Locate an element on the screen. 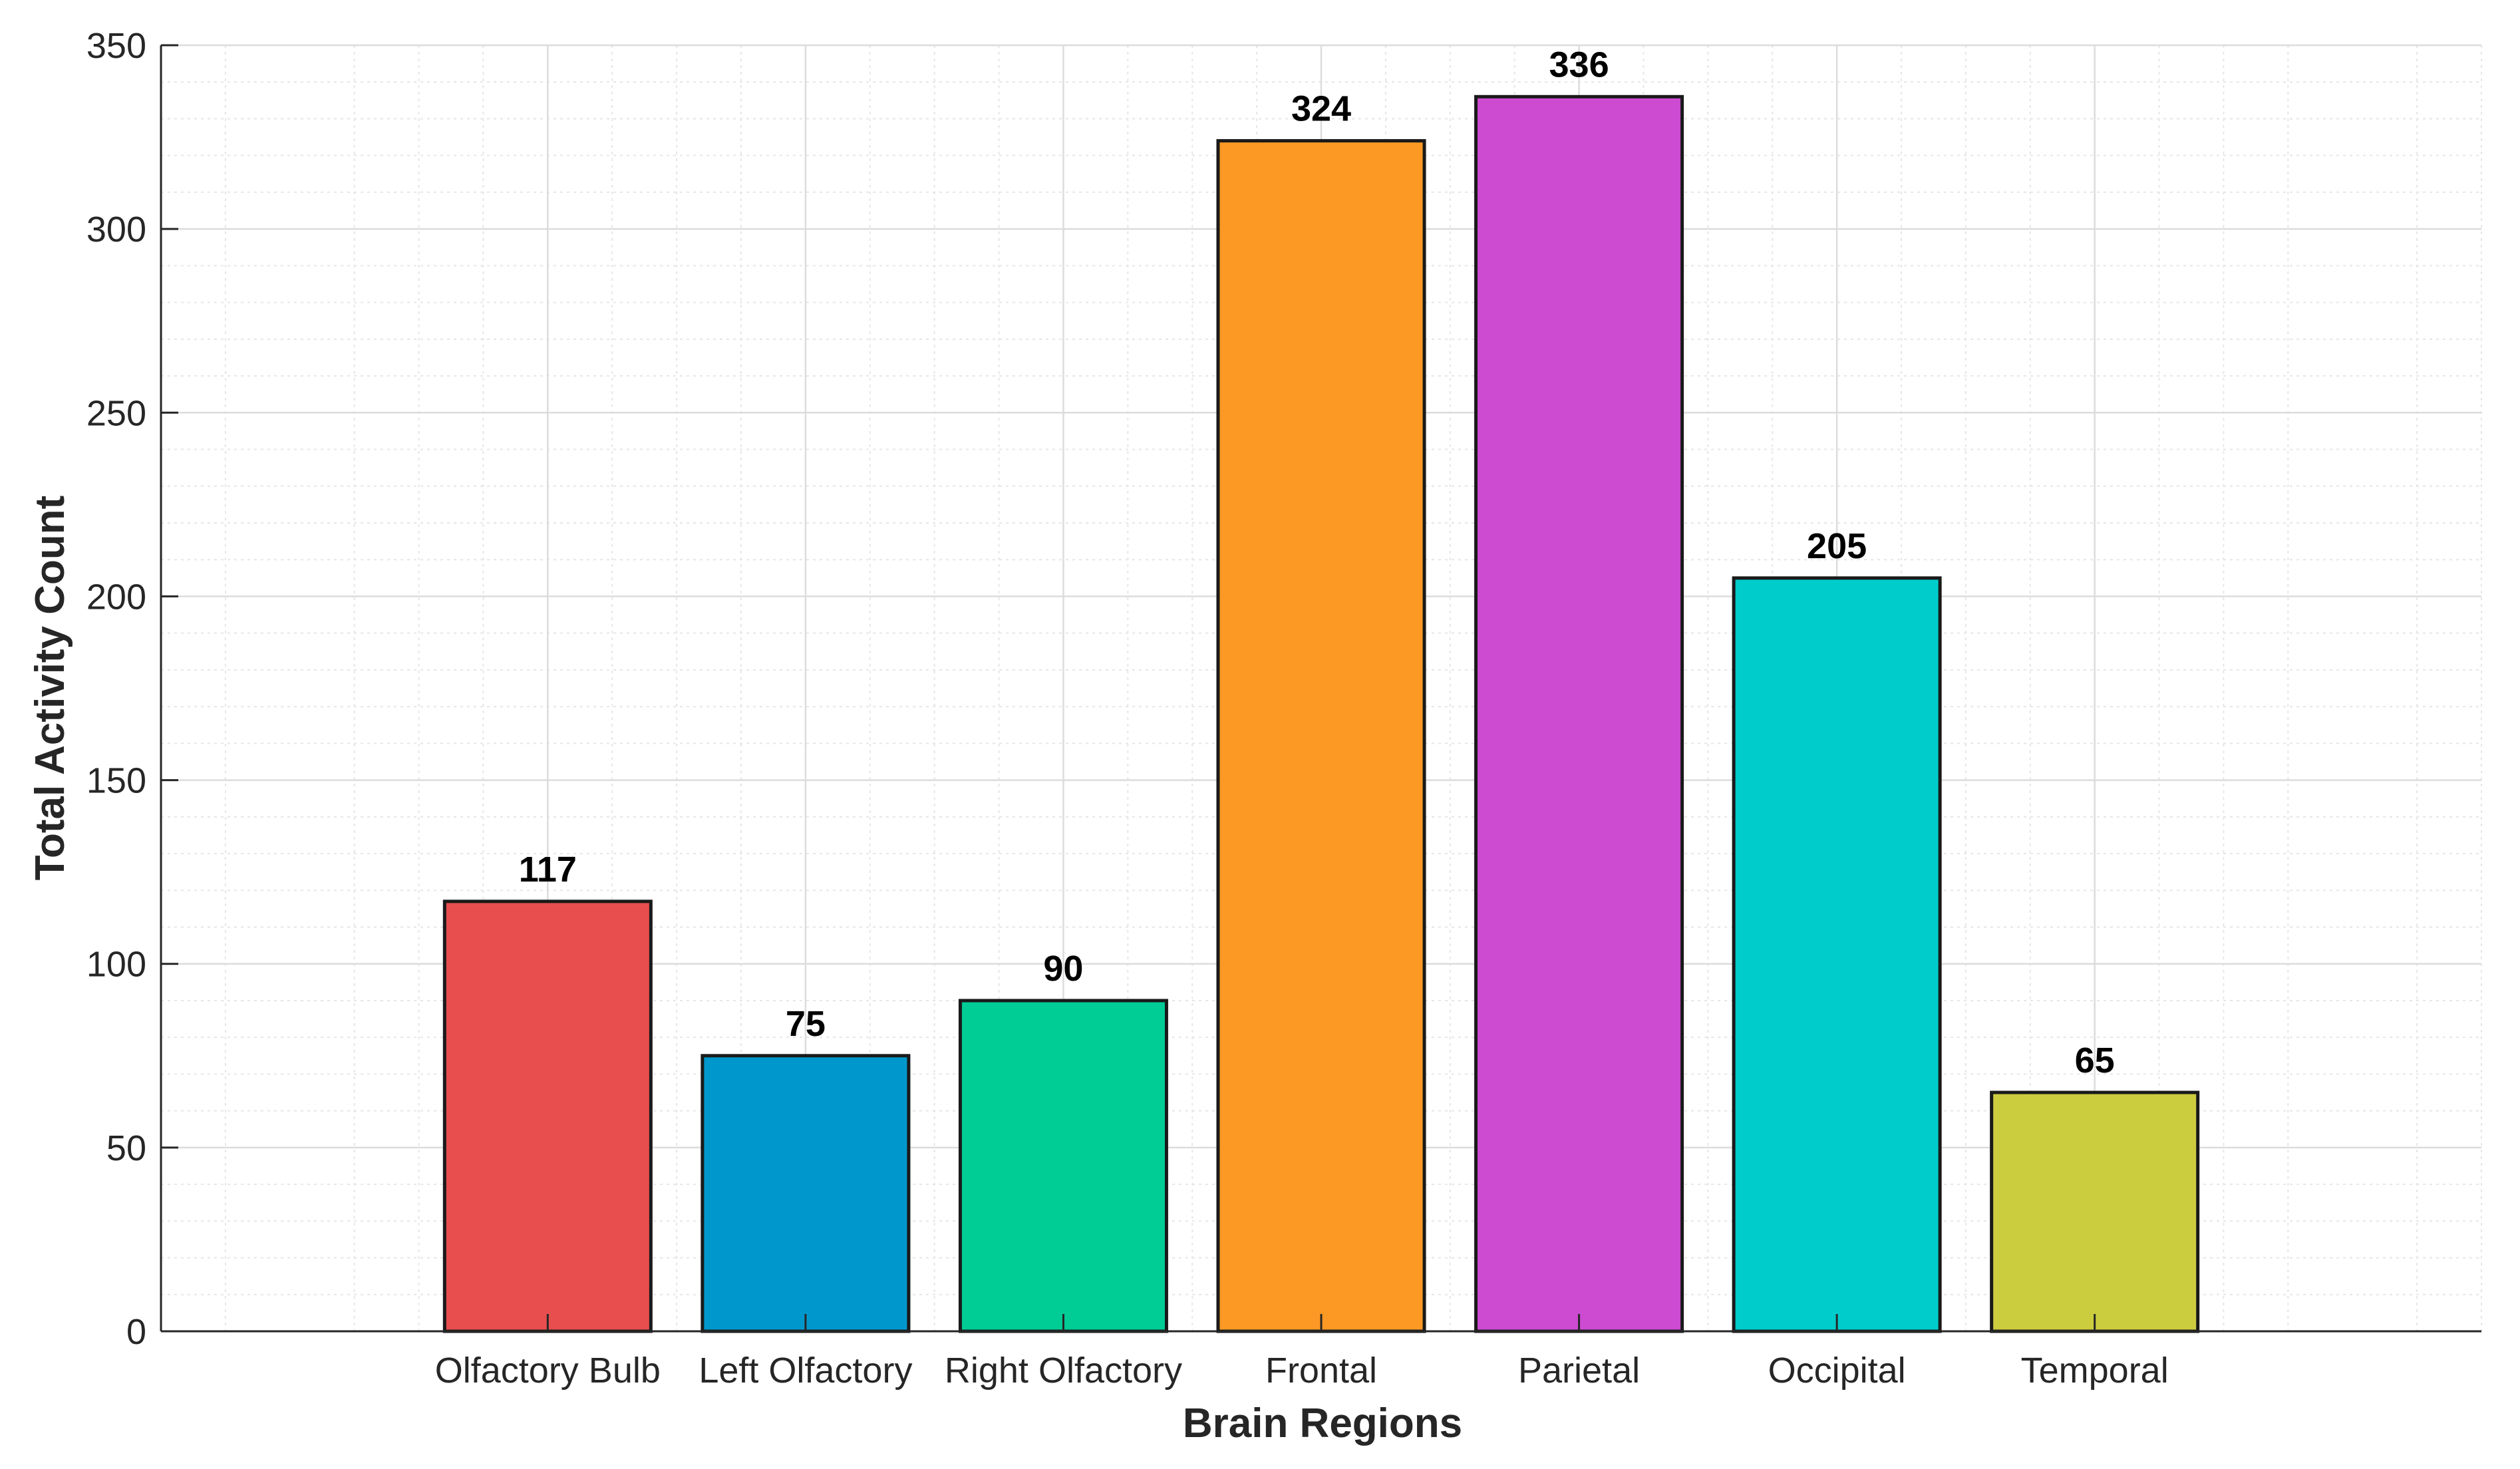  y-tick-label: 0 is located at coordinates (136, 1332).